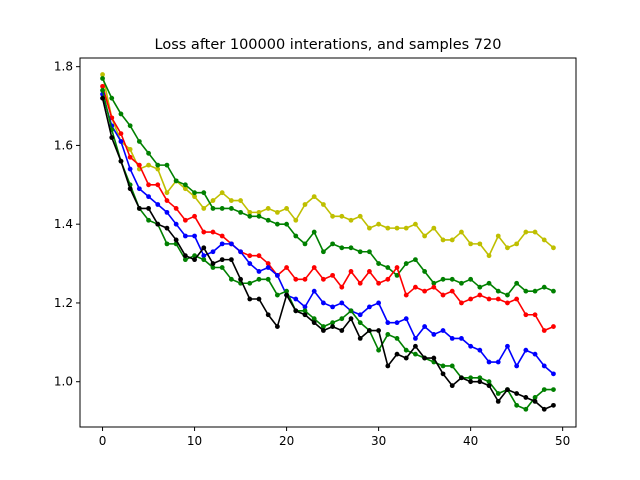 This screenshot has width=640, height=480. I want to click on x-tick-label: 30, so click(378, 441).